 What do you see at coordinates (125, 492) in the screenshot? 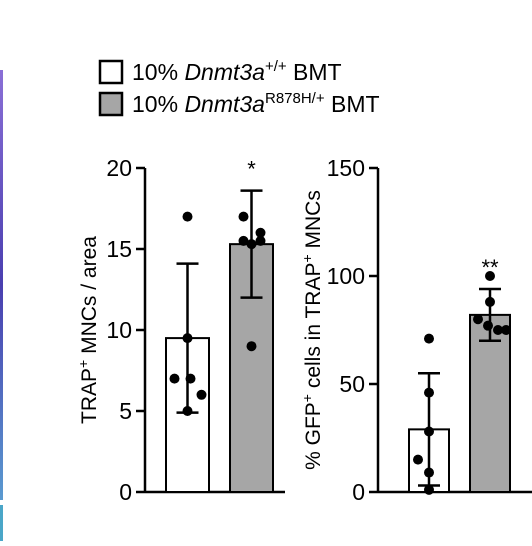
I see `y-tick-label-0: 0` at bounding box center [125, 492].